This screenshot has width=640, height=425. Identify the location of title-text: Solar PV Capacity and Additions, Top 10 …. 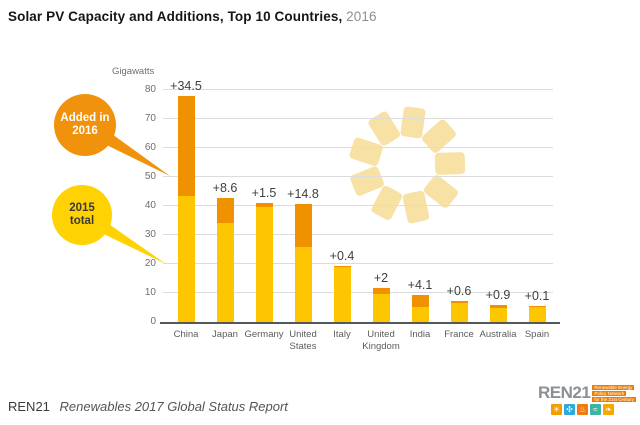
(175, 16).